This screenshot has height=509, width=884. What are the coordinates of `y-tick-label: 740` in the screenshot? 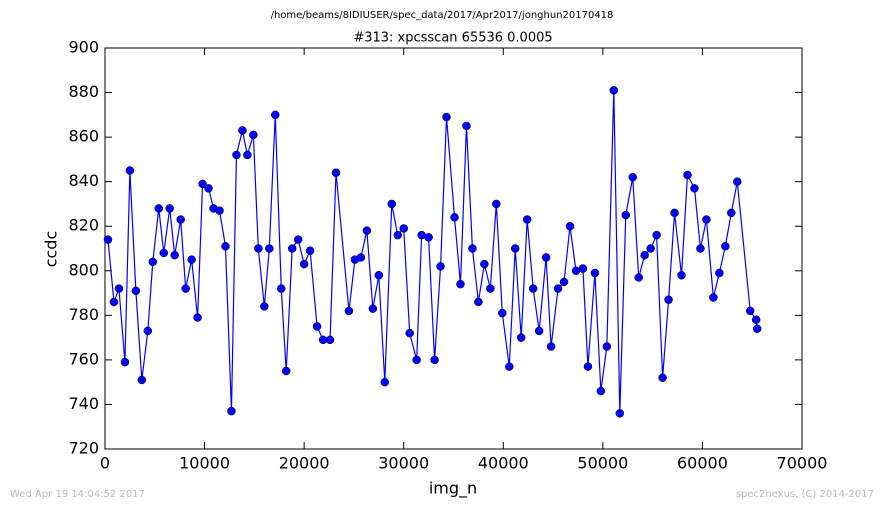 It's located at (83, 403).